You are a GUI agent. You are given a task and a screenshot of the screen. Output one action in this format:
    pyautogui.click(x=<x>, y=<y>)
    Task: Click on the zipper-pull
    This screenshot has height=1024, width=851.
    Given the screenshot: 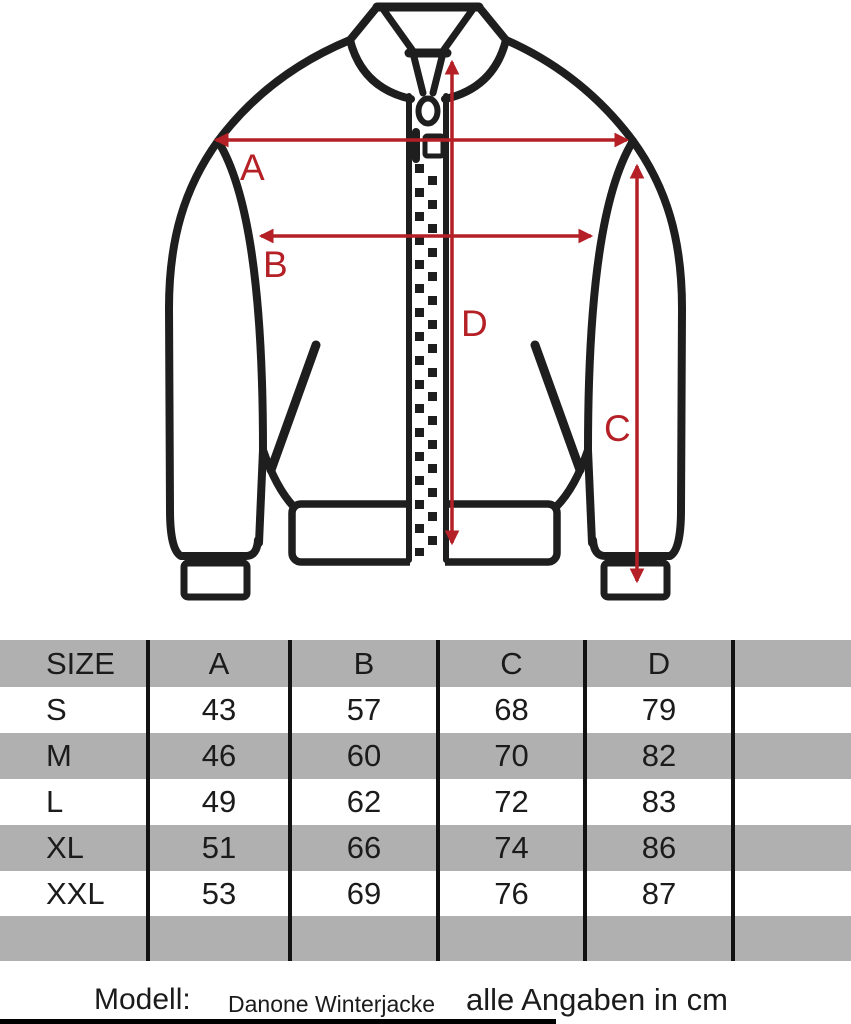 What is the action you would take?
    pyautogui.click(x=428, y=111)
    